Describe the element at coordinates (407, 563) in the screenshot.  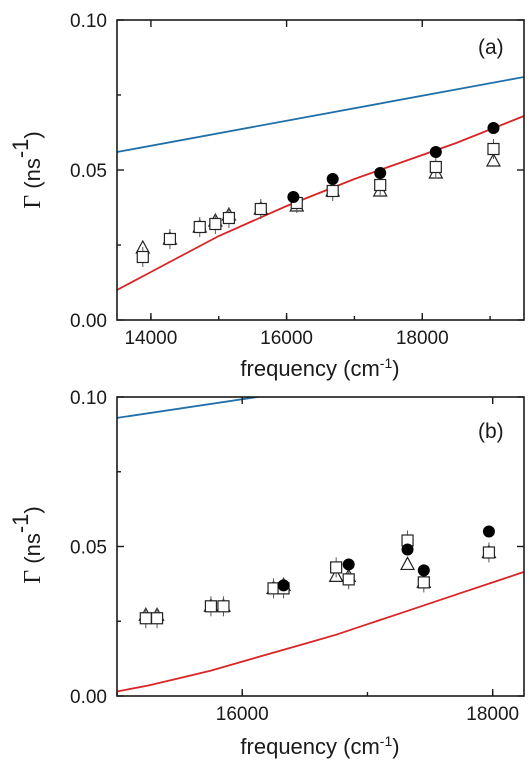
I see `triangle-marker` at that location.